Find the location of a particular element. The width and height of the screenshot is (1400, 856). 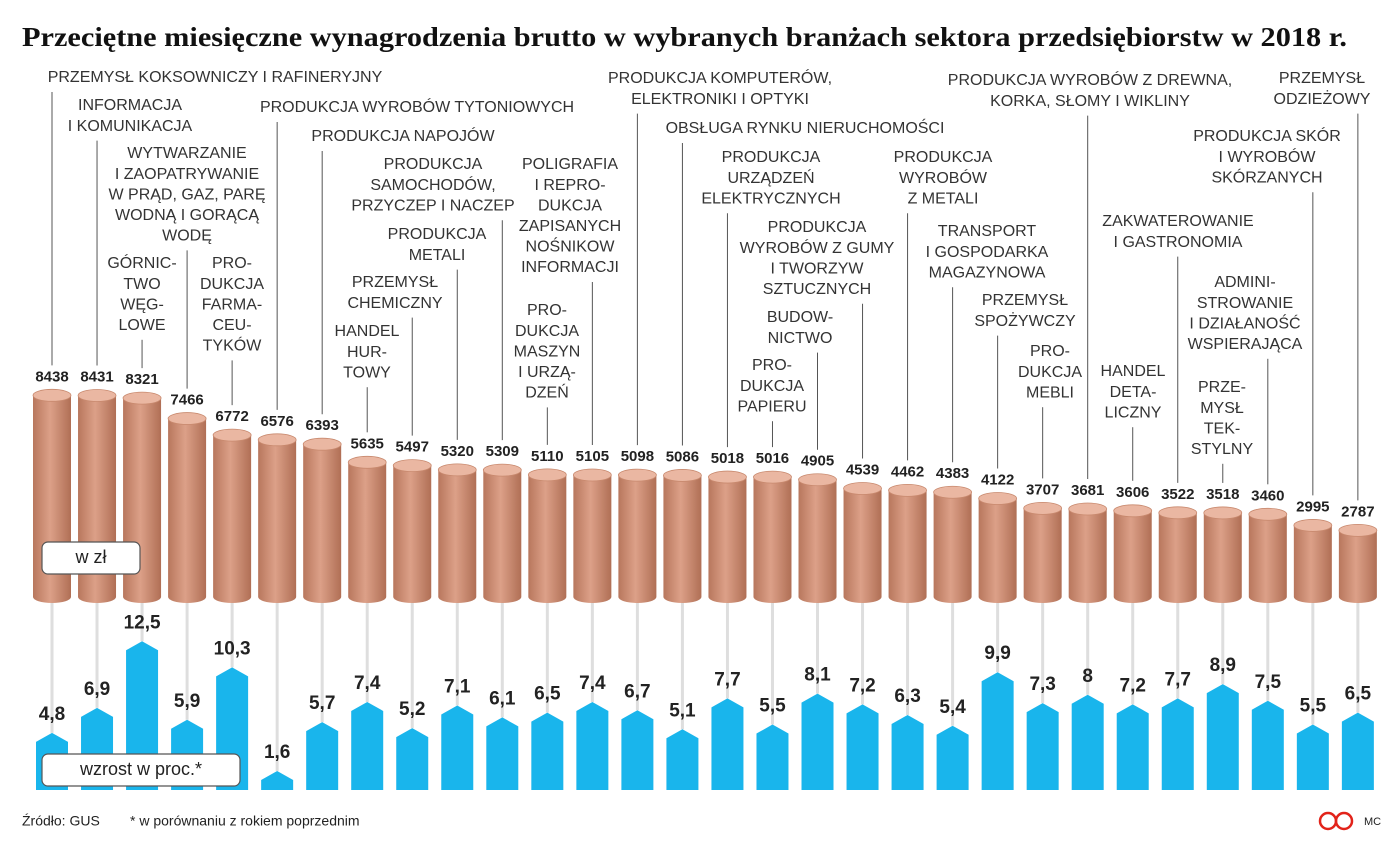

value-label: 6393 is located at coordinates (321, 425).